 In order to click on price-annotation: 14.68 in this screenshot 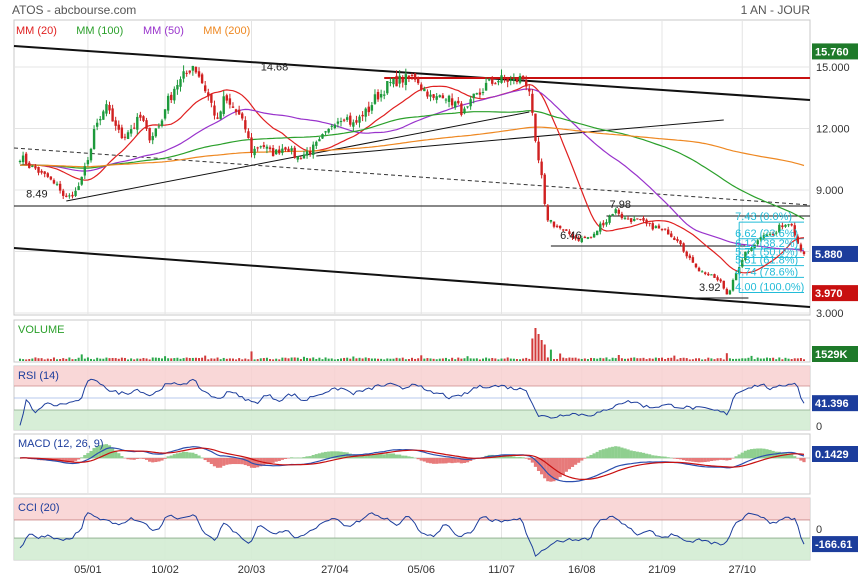, I will do `click(275, 68)`.